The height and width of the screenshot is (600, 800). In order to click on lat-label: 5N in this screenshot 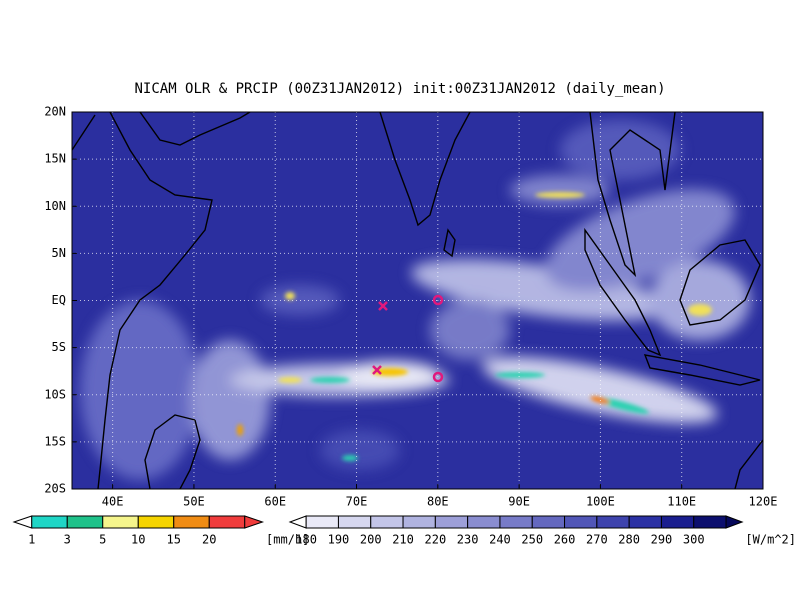, I will do `click(59, 253)`.